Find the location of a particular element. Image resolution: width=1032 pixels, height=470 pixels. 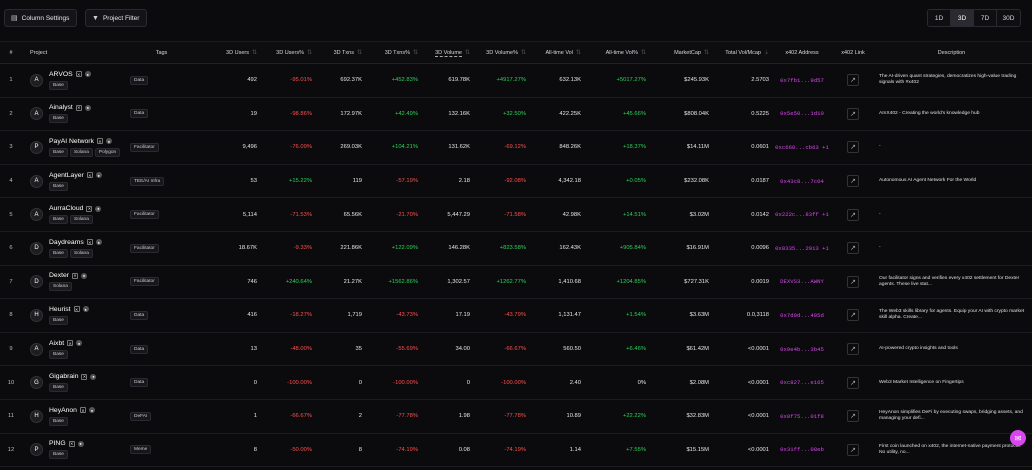

project-filter-button: ▼ Project Filter is located at coordinates (116, 18).